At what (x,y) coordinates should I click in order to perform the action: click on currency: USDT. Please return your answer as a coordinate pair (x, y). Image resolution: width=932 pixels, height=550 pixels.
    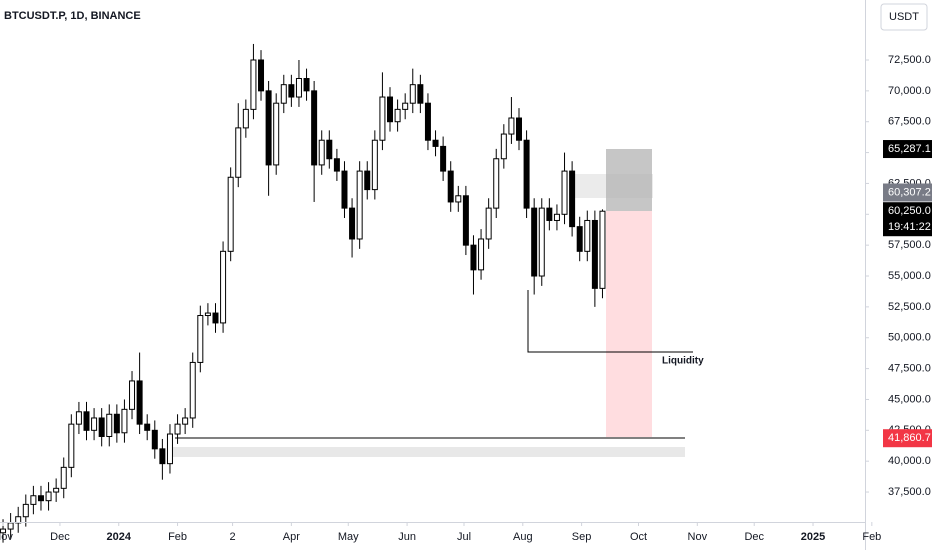
    Looking at the image, I should click on (904, 17).